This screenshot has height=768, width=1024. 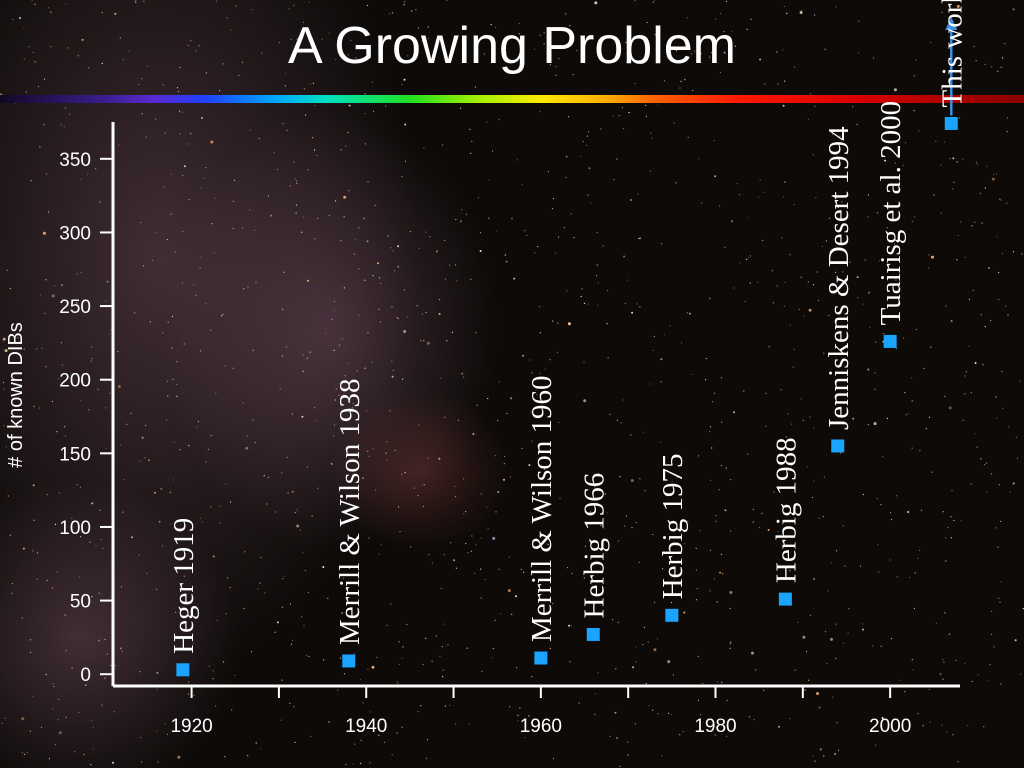 I want to click on point-label: Heger 1919, so click(x=184, y=586).